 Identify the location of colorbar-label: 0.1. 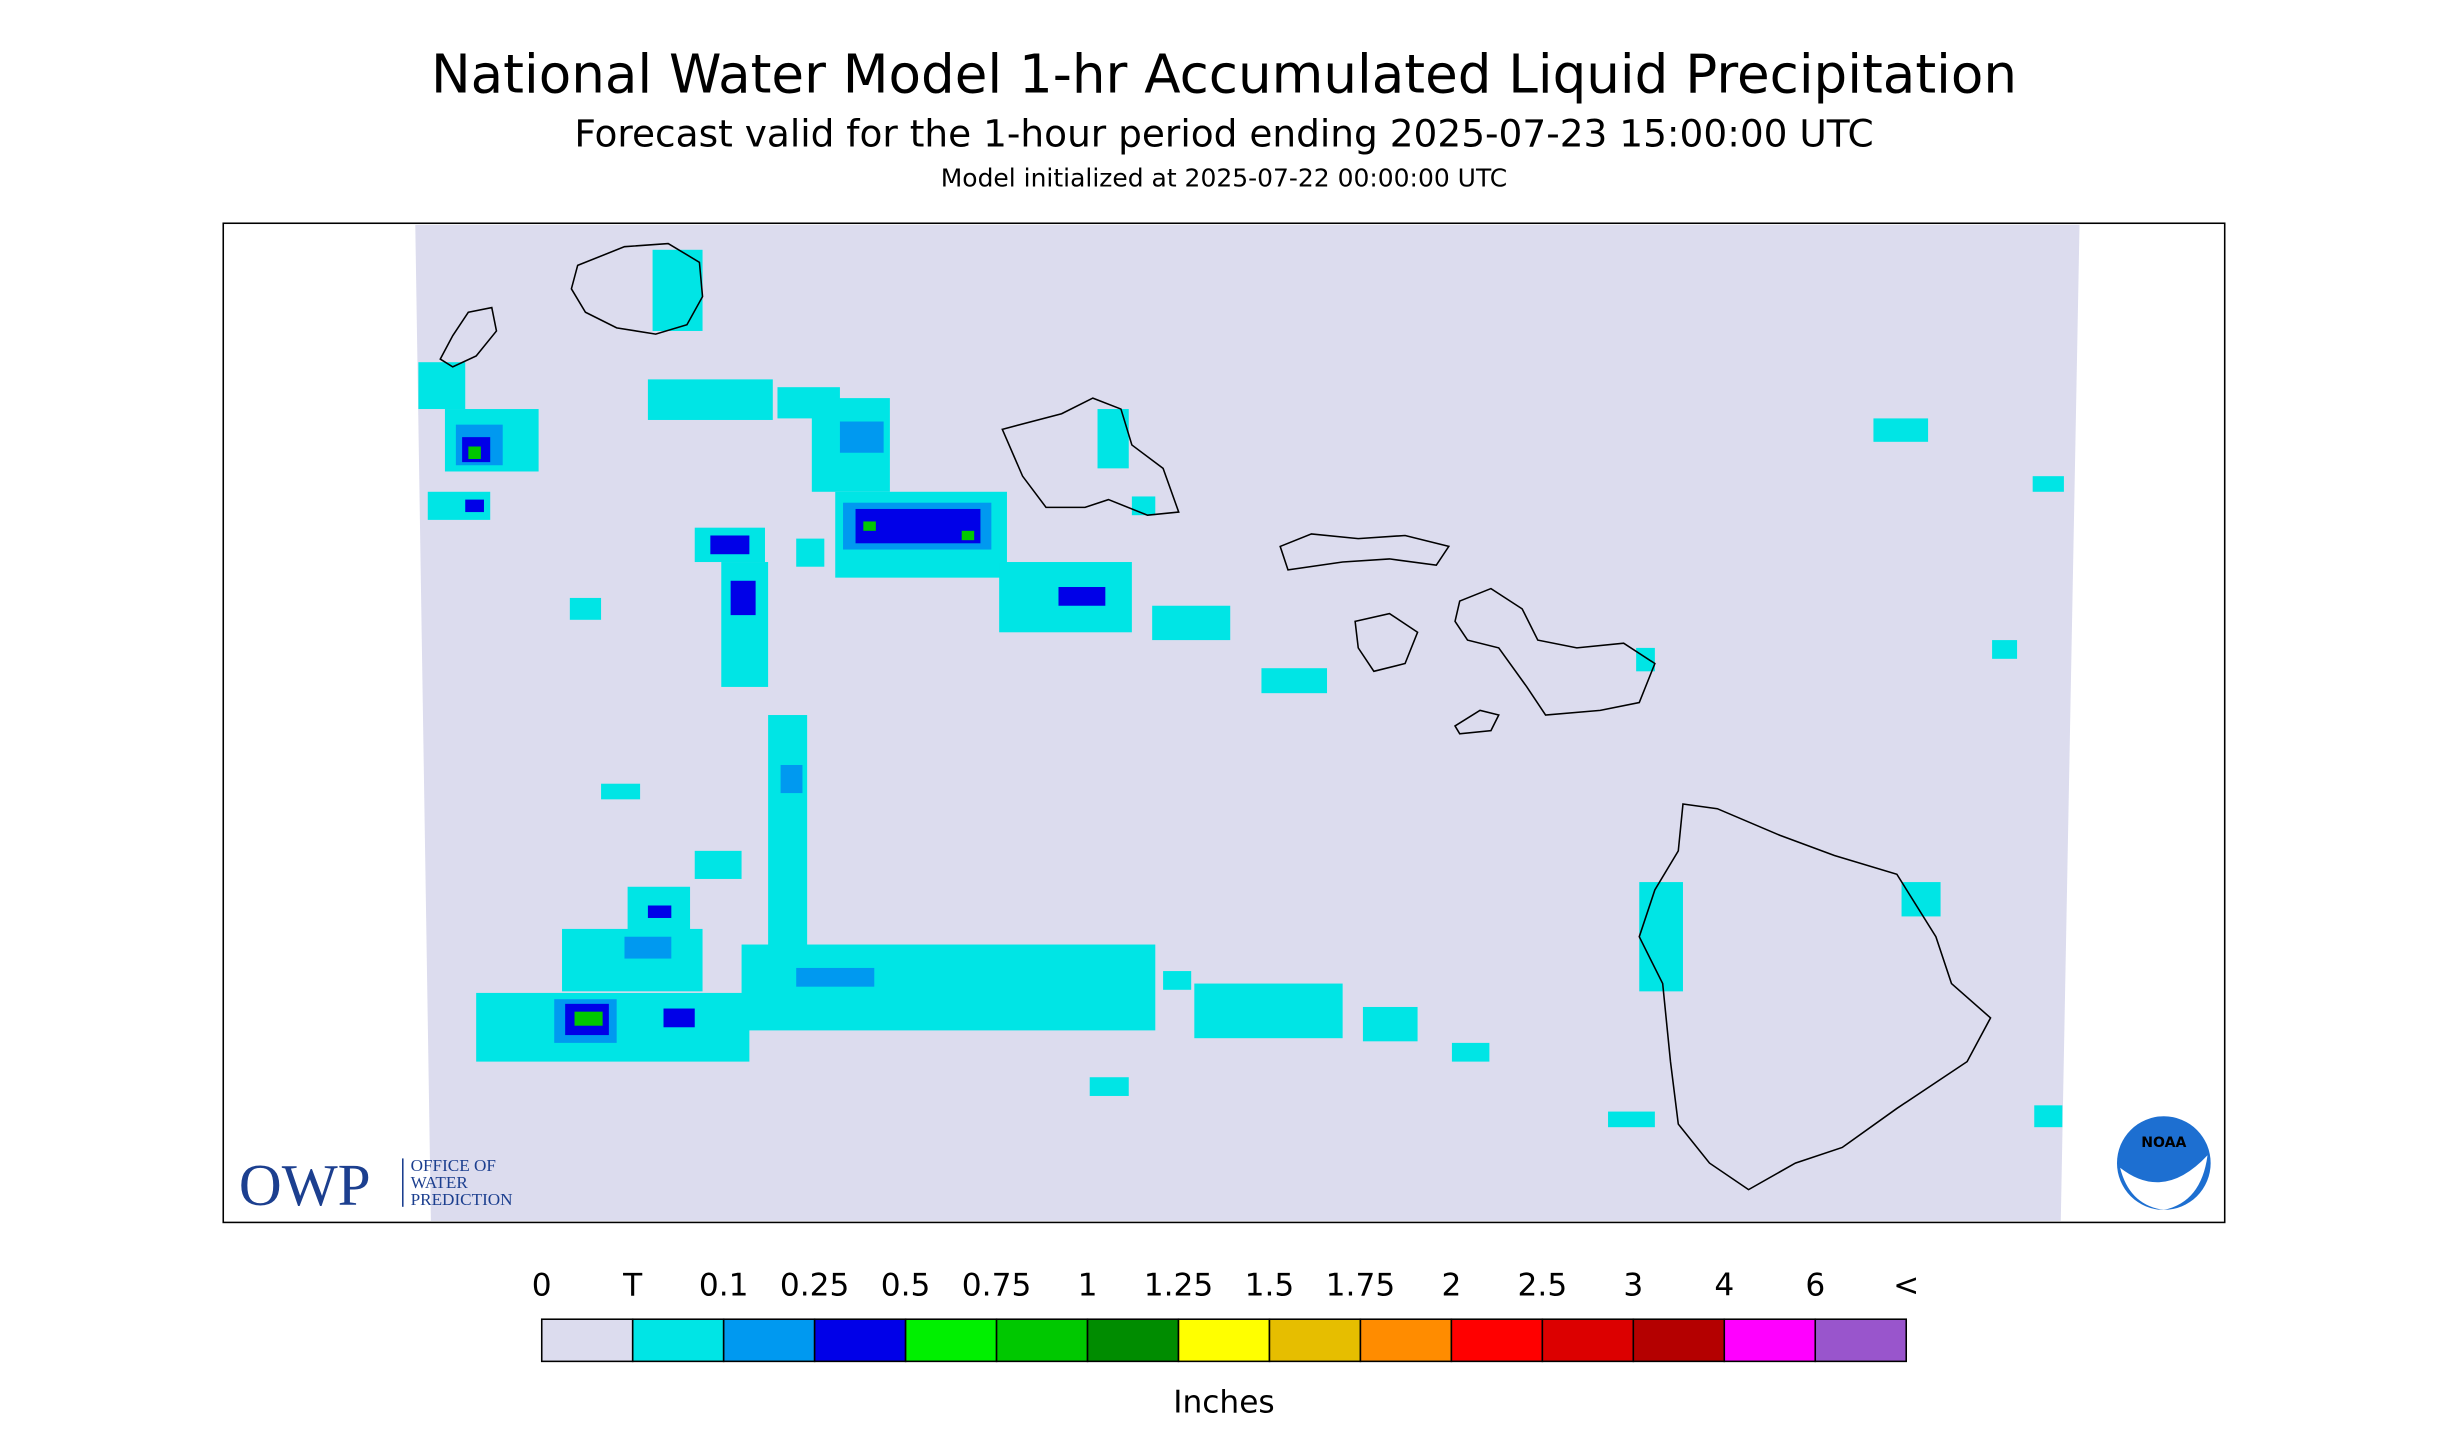
(724, 1285).